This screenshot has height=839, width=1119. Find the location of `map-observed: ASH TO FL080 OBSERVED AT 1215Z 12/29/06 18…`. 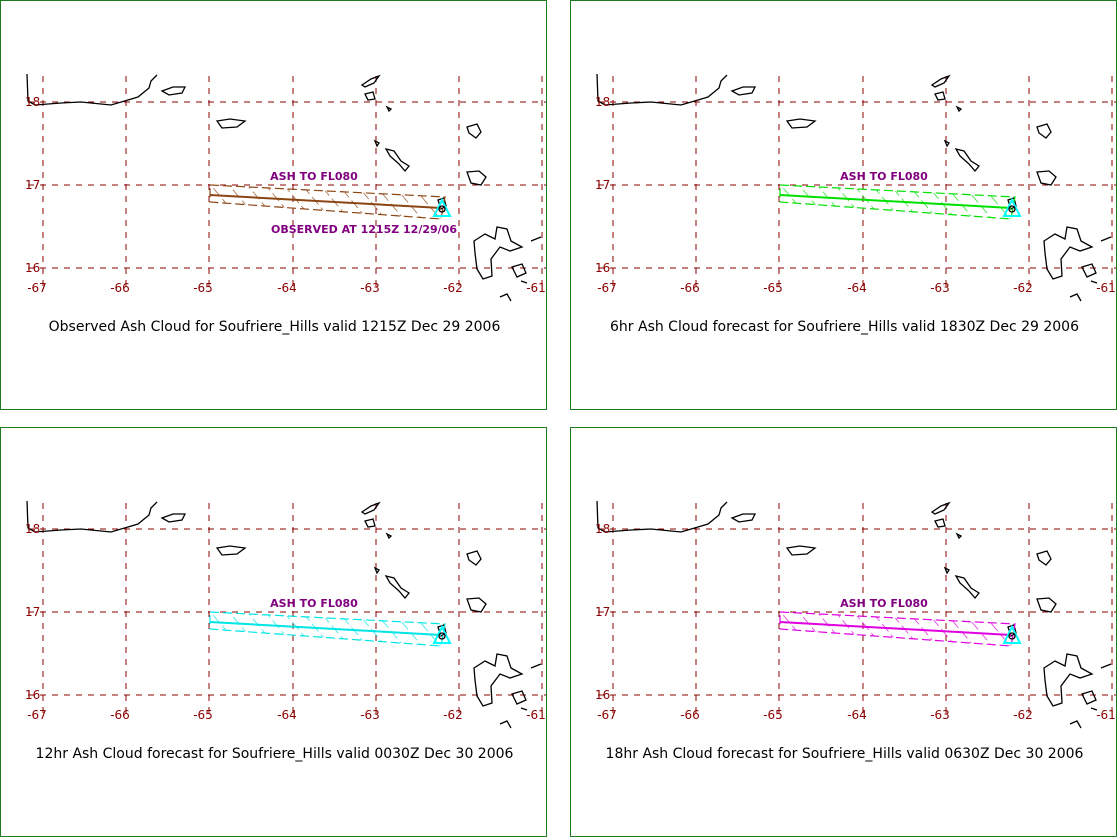

map-observed: ASH TO FL080 OBSERVED AT 1215Z 12/29/06 18… is located at coordinates (285, 187).